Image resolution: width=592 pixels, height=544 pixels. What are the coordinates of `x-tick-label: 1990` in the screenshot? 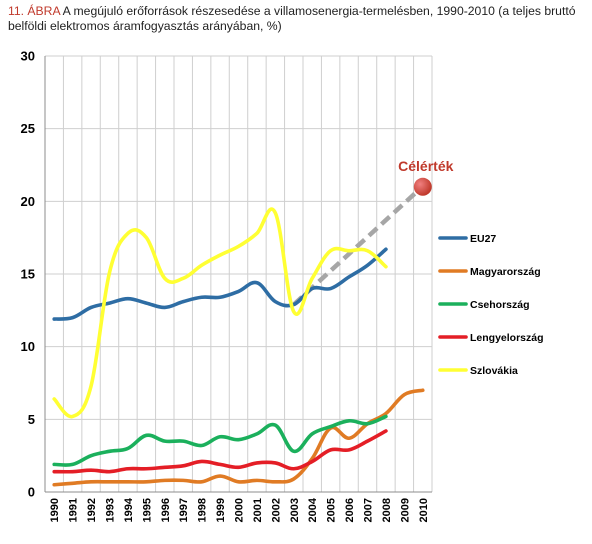 It's located at (55, 510).